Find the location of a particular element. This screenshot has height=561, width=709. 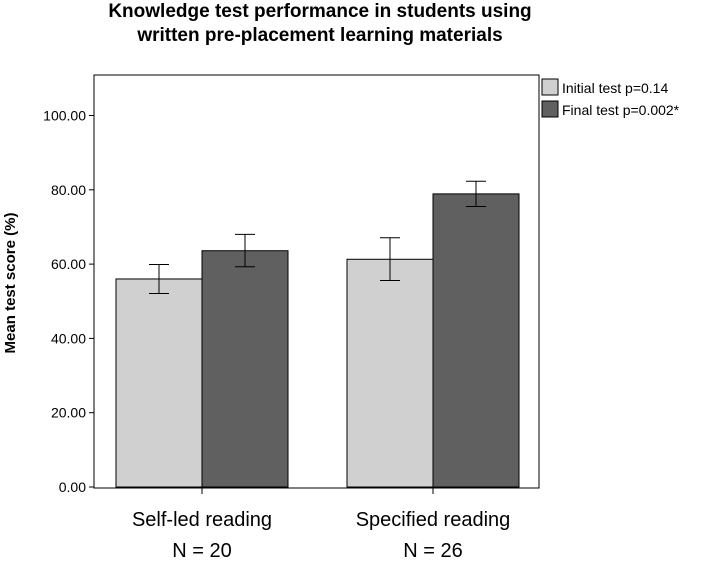

y-axis-label: Mean test score (%) is located at coordinates (10, 283).